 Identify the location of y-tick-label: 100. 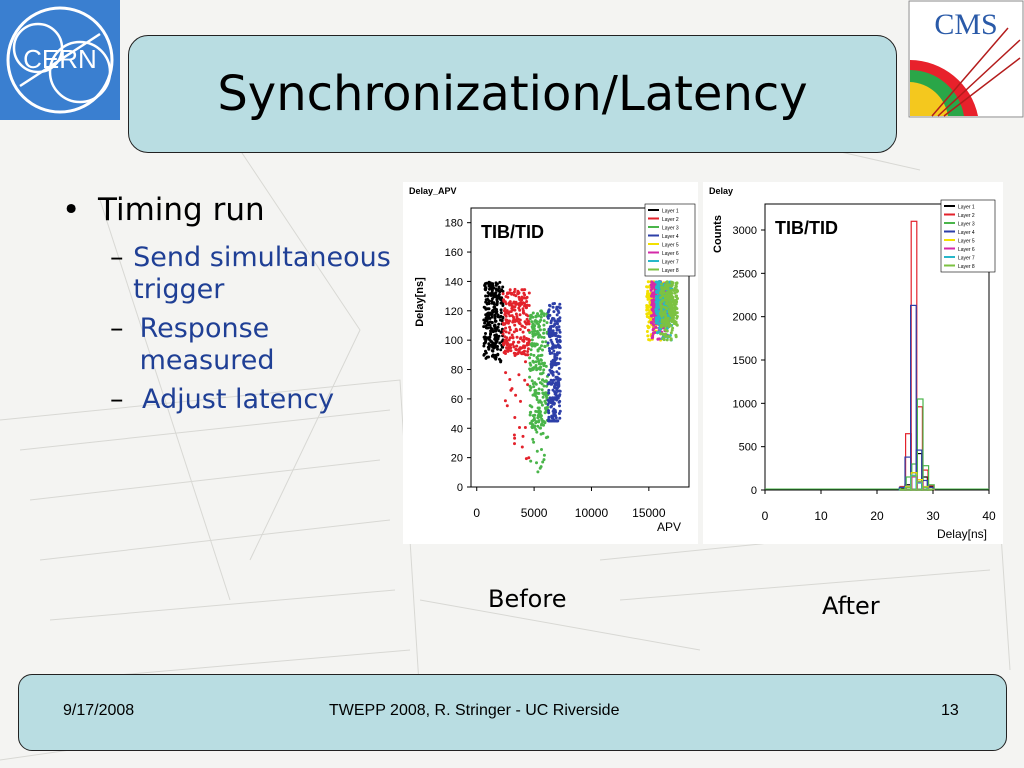
(454, 341).